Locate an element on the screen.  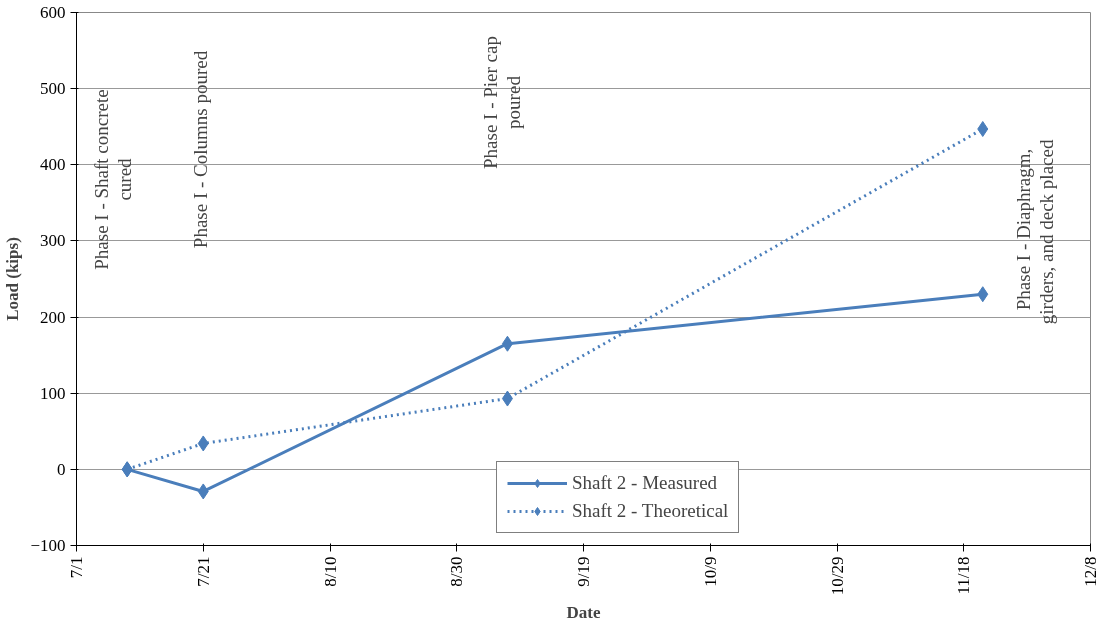
x-tick-label: 11/18 is located at coordinates (964, 575).